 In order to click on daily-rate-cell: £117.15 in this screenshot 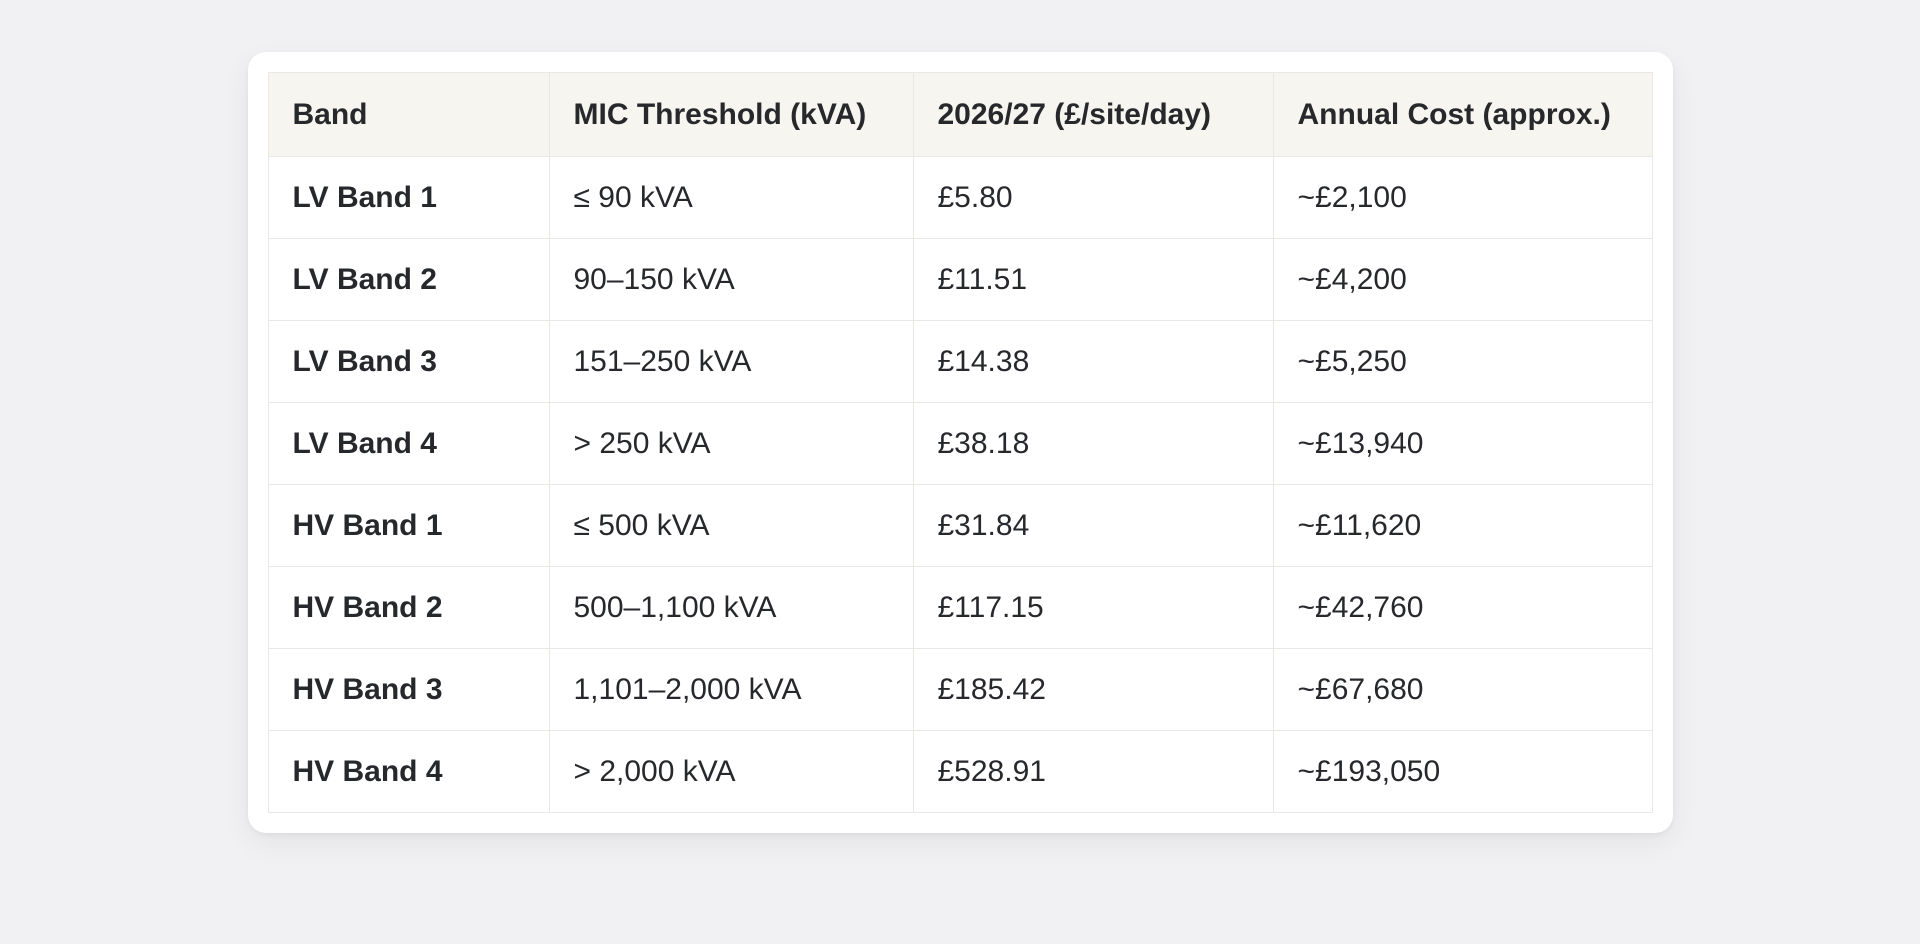, I will do `click(1093, 607)`.